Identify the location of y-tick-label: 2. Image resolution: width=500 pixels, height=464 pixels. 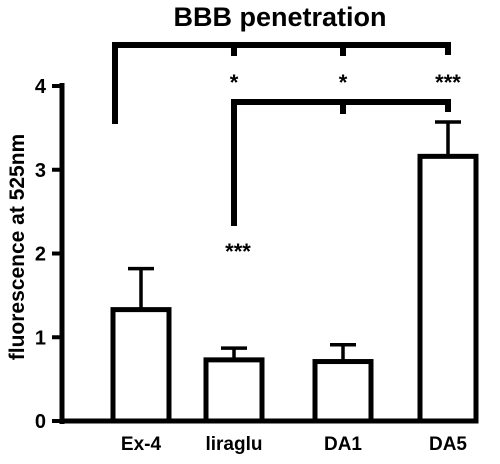
(40, 255).